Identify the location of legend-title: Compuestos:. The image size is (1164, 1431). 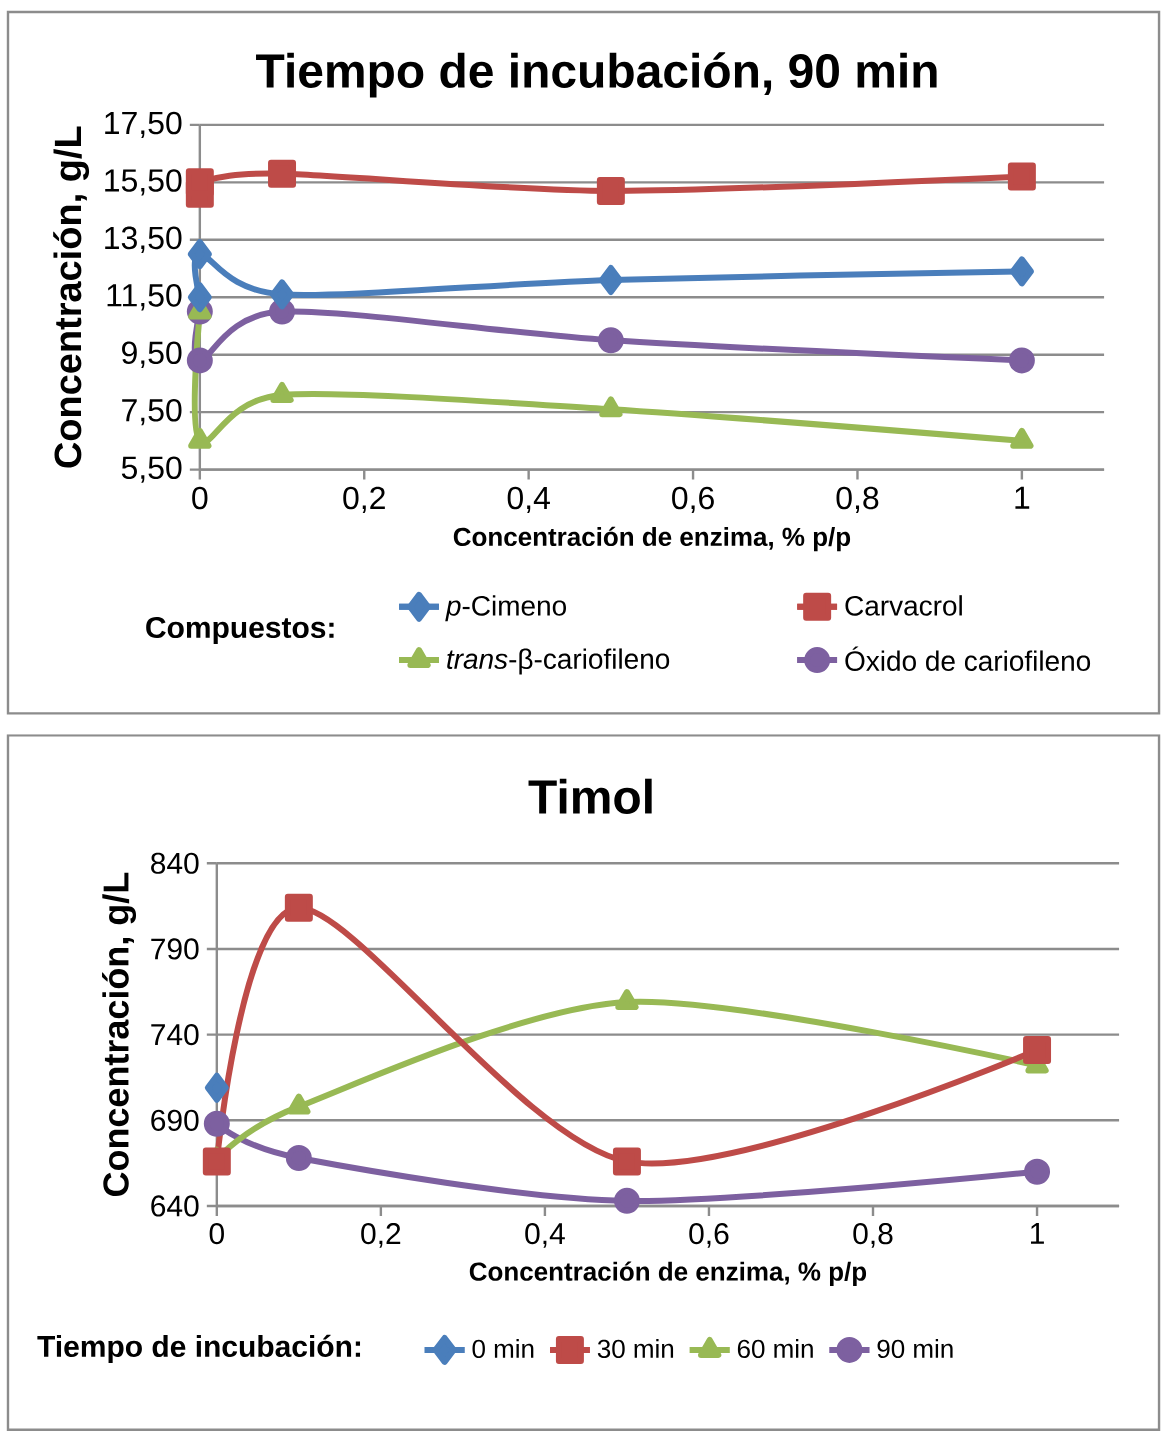
(240, 630).